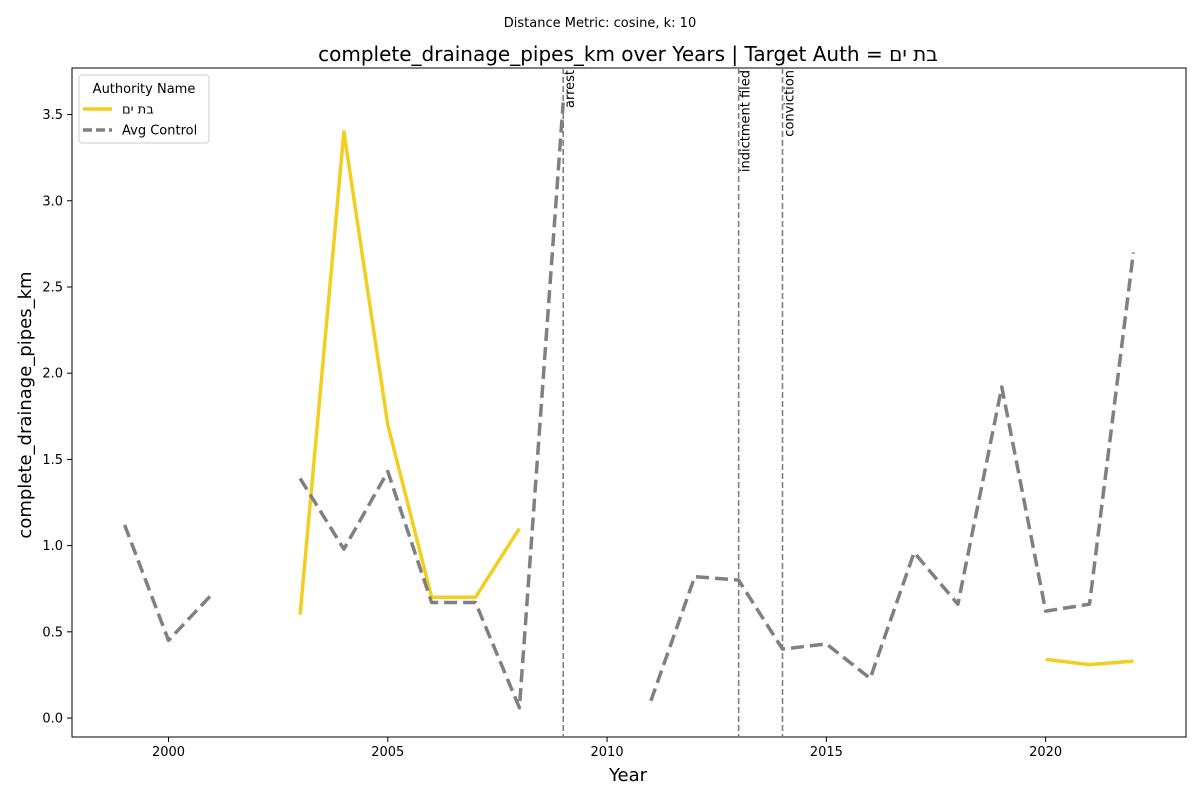  What do you see at coordinates (607, 752) in the screenshot?
I see `x-tick-label: 2010` at bounding box center [607, 752].